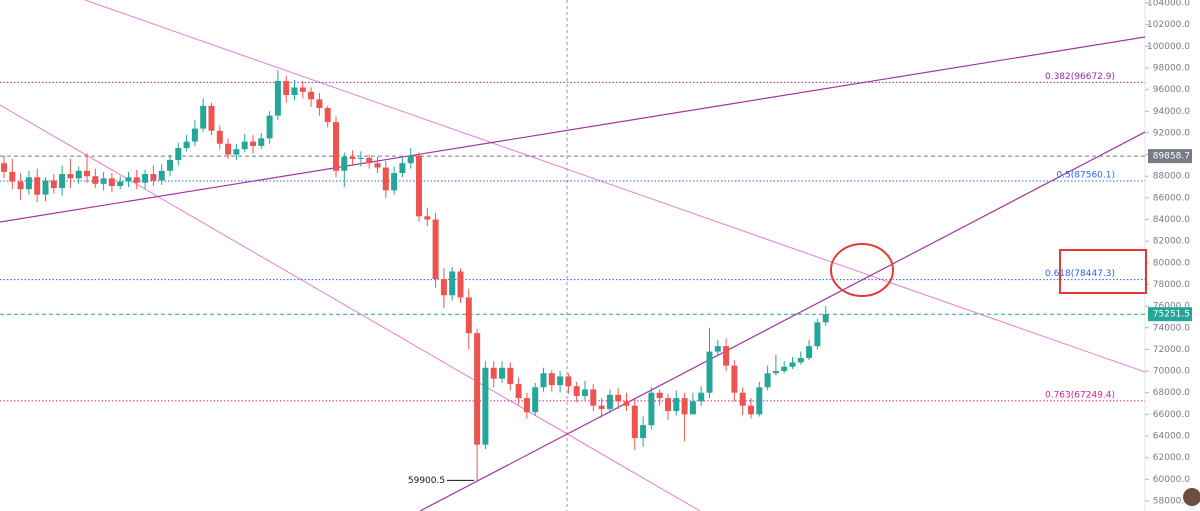 This screenshot has height=511, width=1200. What do you see at coordinates (1171, 157) in the screenshot?
I see `price-tag-label: 89858.7` at bounding box center [1171, 157].